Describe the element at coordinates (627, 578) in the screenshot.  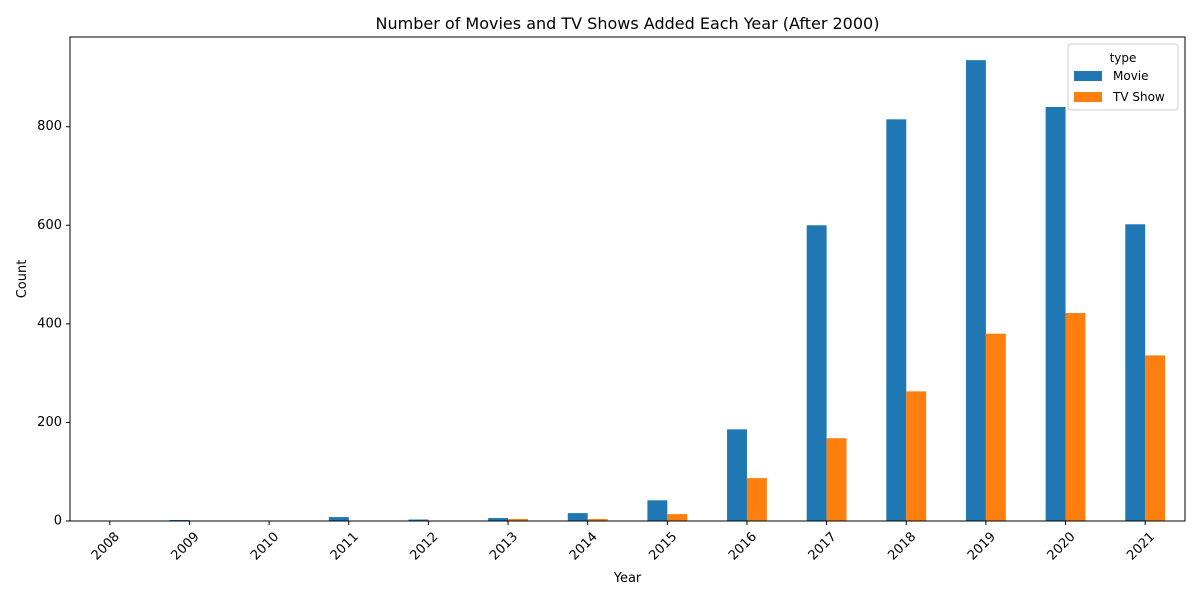
I see `x-axis-label: Year` at that location.